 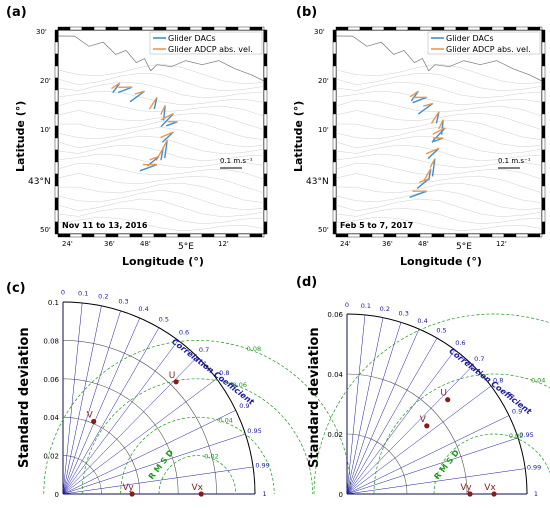 I want to click on correlation-tick-label: 0.1, so click(x=366, y=306).